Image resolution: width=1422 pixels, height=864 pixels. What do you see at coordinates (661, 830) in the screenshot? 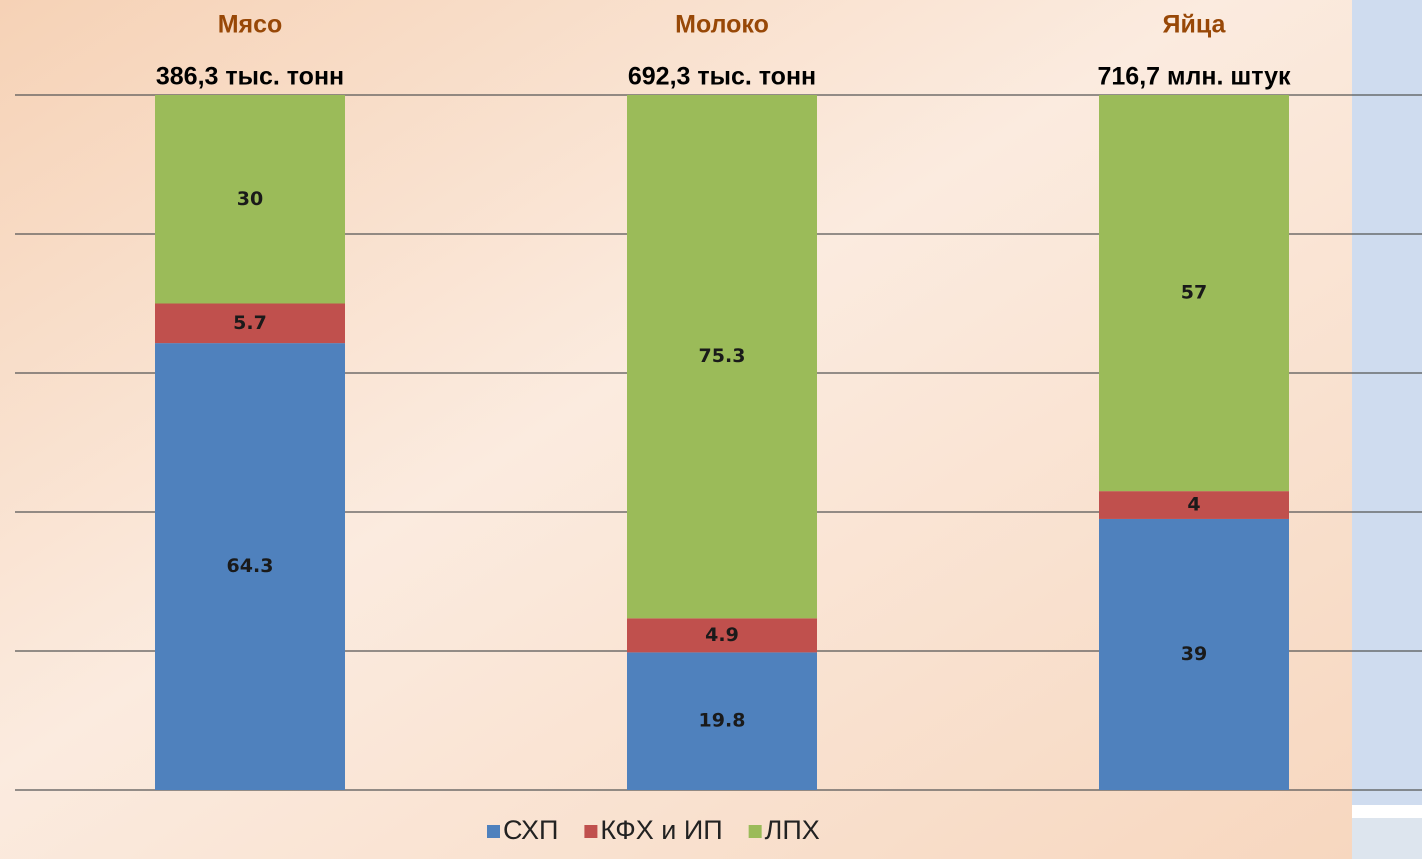
I see `legend-label: КФХ и ИП` at bounding box center [661, 830].